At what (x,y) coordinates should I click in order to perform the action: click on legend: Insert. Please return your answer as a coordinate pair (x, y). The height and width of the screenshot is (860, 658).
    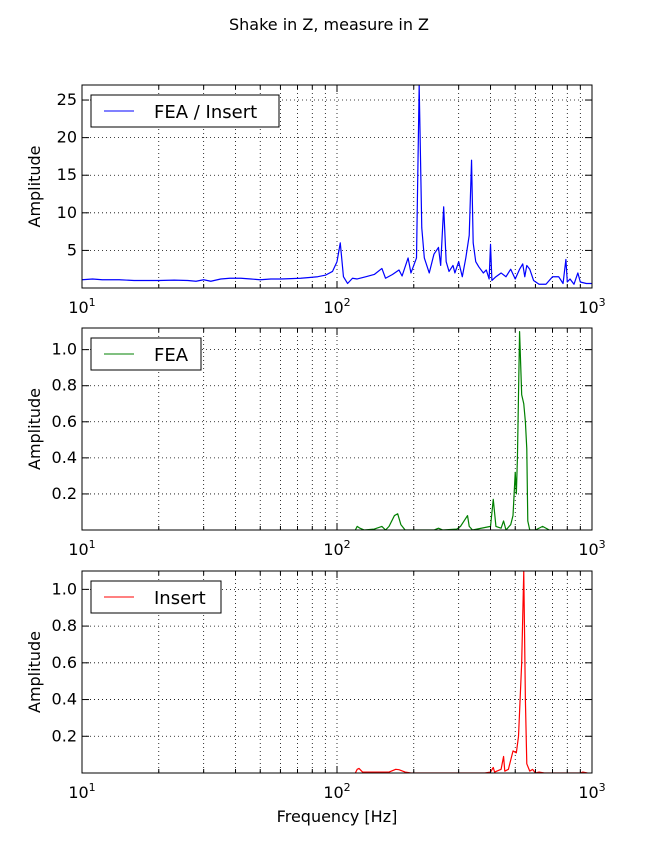
    Looking at the image, I should click on (156, 597).